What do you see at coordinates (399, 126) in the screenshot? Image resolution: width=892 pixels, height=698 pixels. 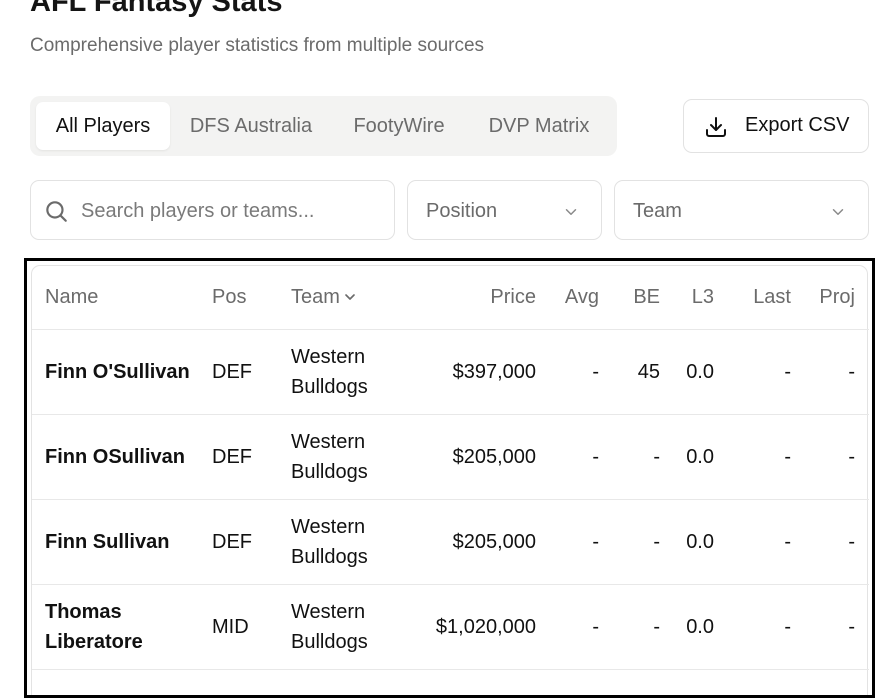 I see `tab-footywire: FootyWire` at bounding box center [399, 126].